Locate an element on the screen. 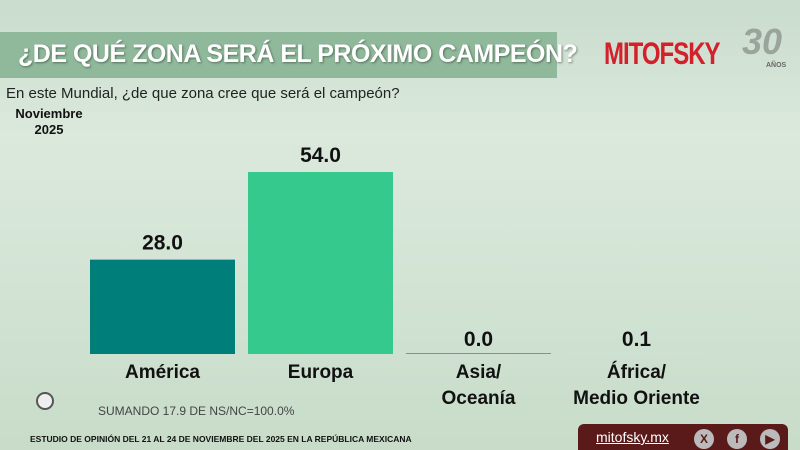  period-label: Noviembre 2025 is located at coordinates (49, 122).